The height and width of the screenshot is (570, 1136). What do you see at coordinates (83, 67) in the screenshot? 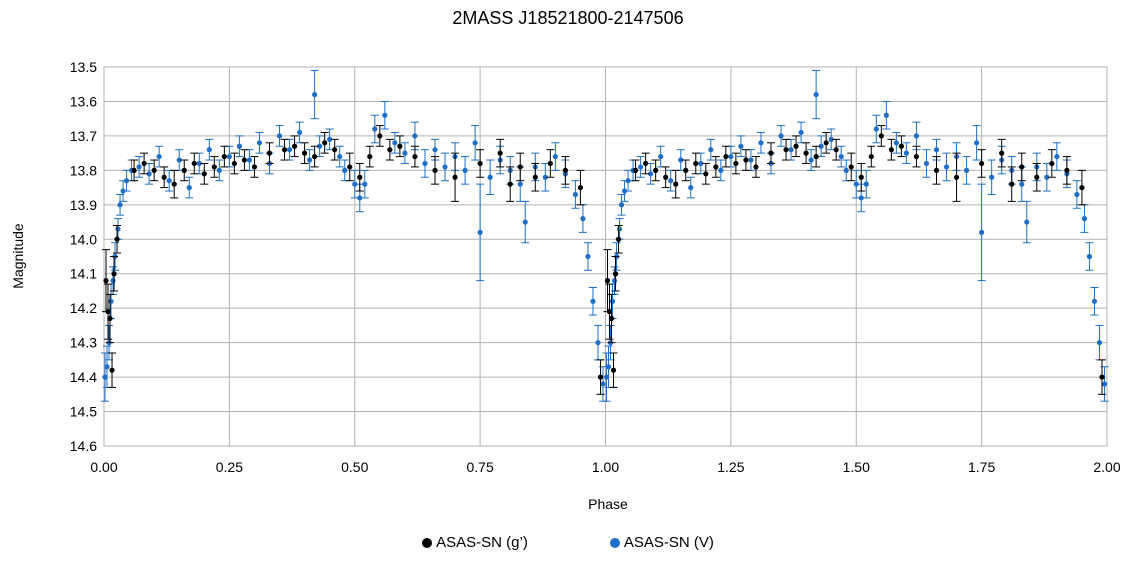
I see `y-tick-label: 13.5` at bounding box center [83, 67].